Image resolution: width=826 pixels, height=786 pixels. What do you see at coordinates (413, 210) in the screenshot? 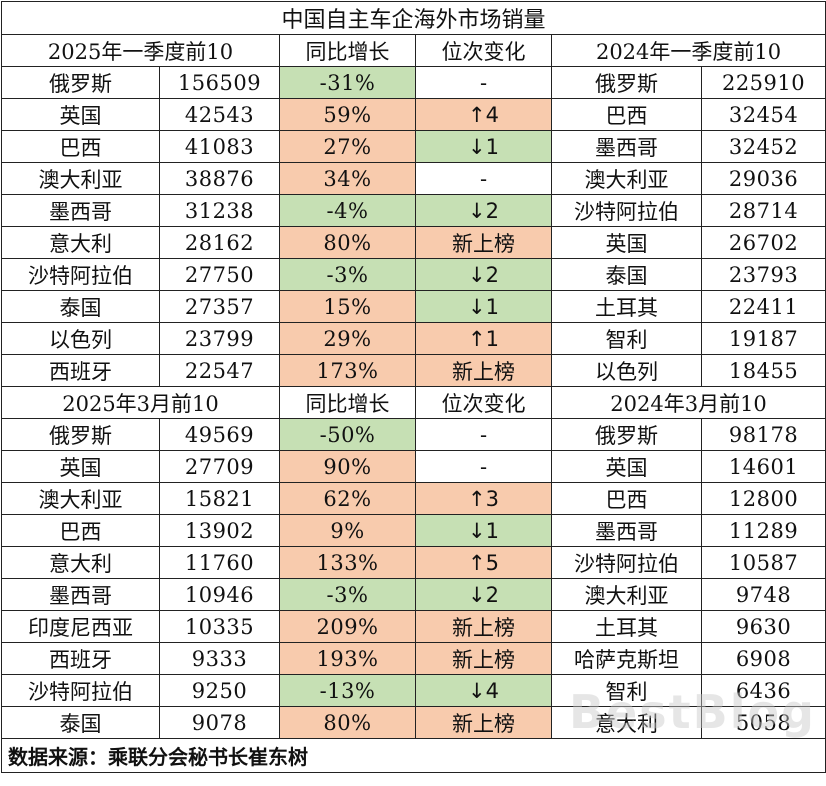
I see `table-row: 墨西哥 31238 -4% ↓2 沙特阿拉伯 28714` at bounding box center [413, 210].